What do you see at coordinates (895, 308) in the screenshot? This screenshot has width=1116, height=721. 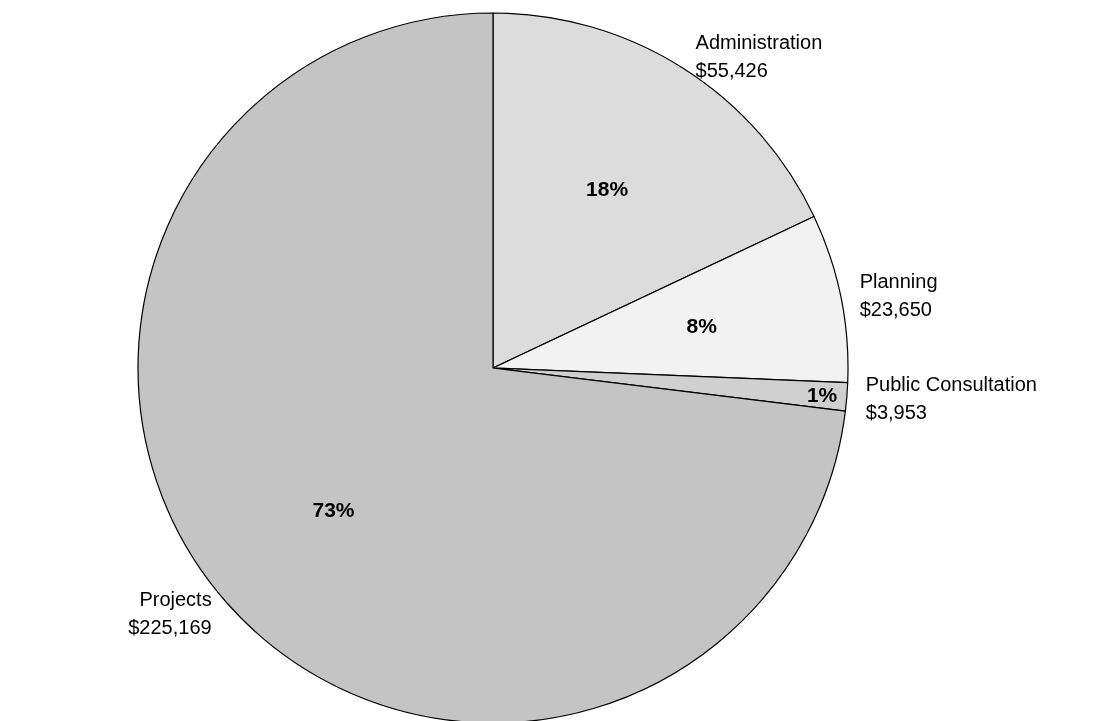 I see `data-label: $23,650` at bounding box center [895, 308].